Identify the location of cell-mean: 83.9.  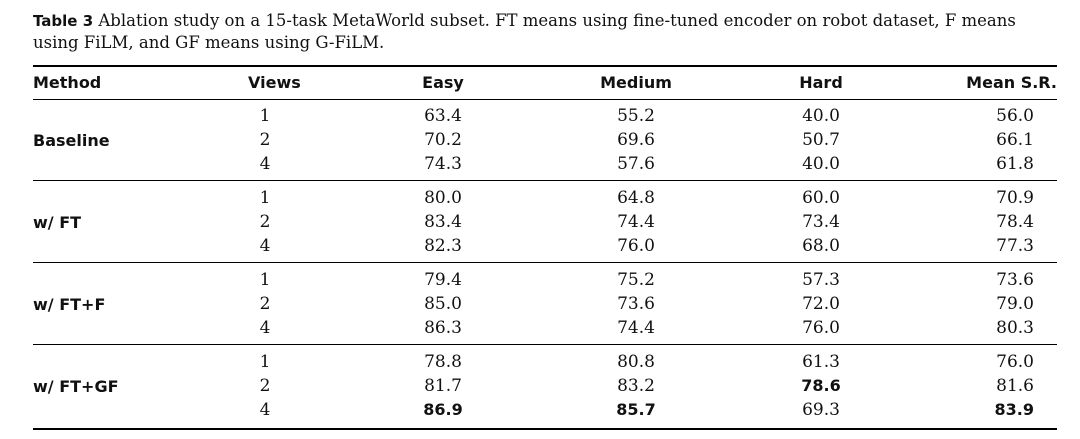
(1014, 409).